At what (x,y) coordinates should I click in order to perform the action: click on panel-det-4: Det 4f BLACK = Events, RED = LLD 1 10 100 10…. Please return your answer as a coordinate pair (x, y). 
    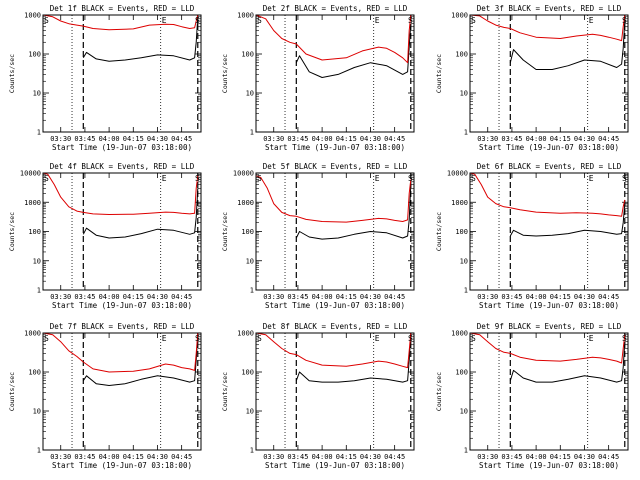
    Looking at the image, I should click on (105, 236).